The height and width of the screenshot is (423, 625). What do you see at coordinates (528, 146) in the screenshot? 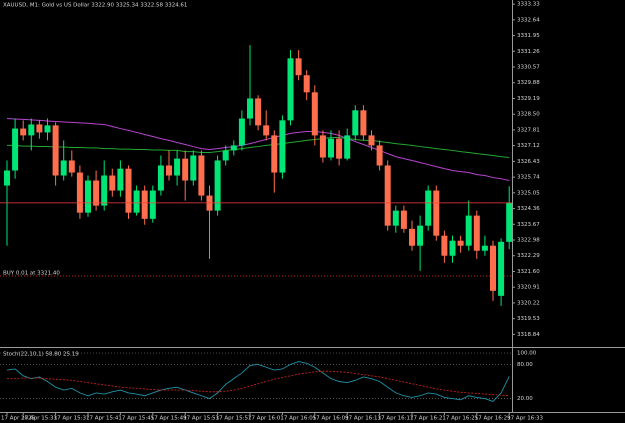
I see `y-tick-label: 3327.12` at bounding box center [528, 146].